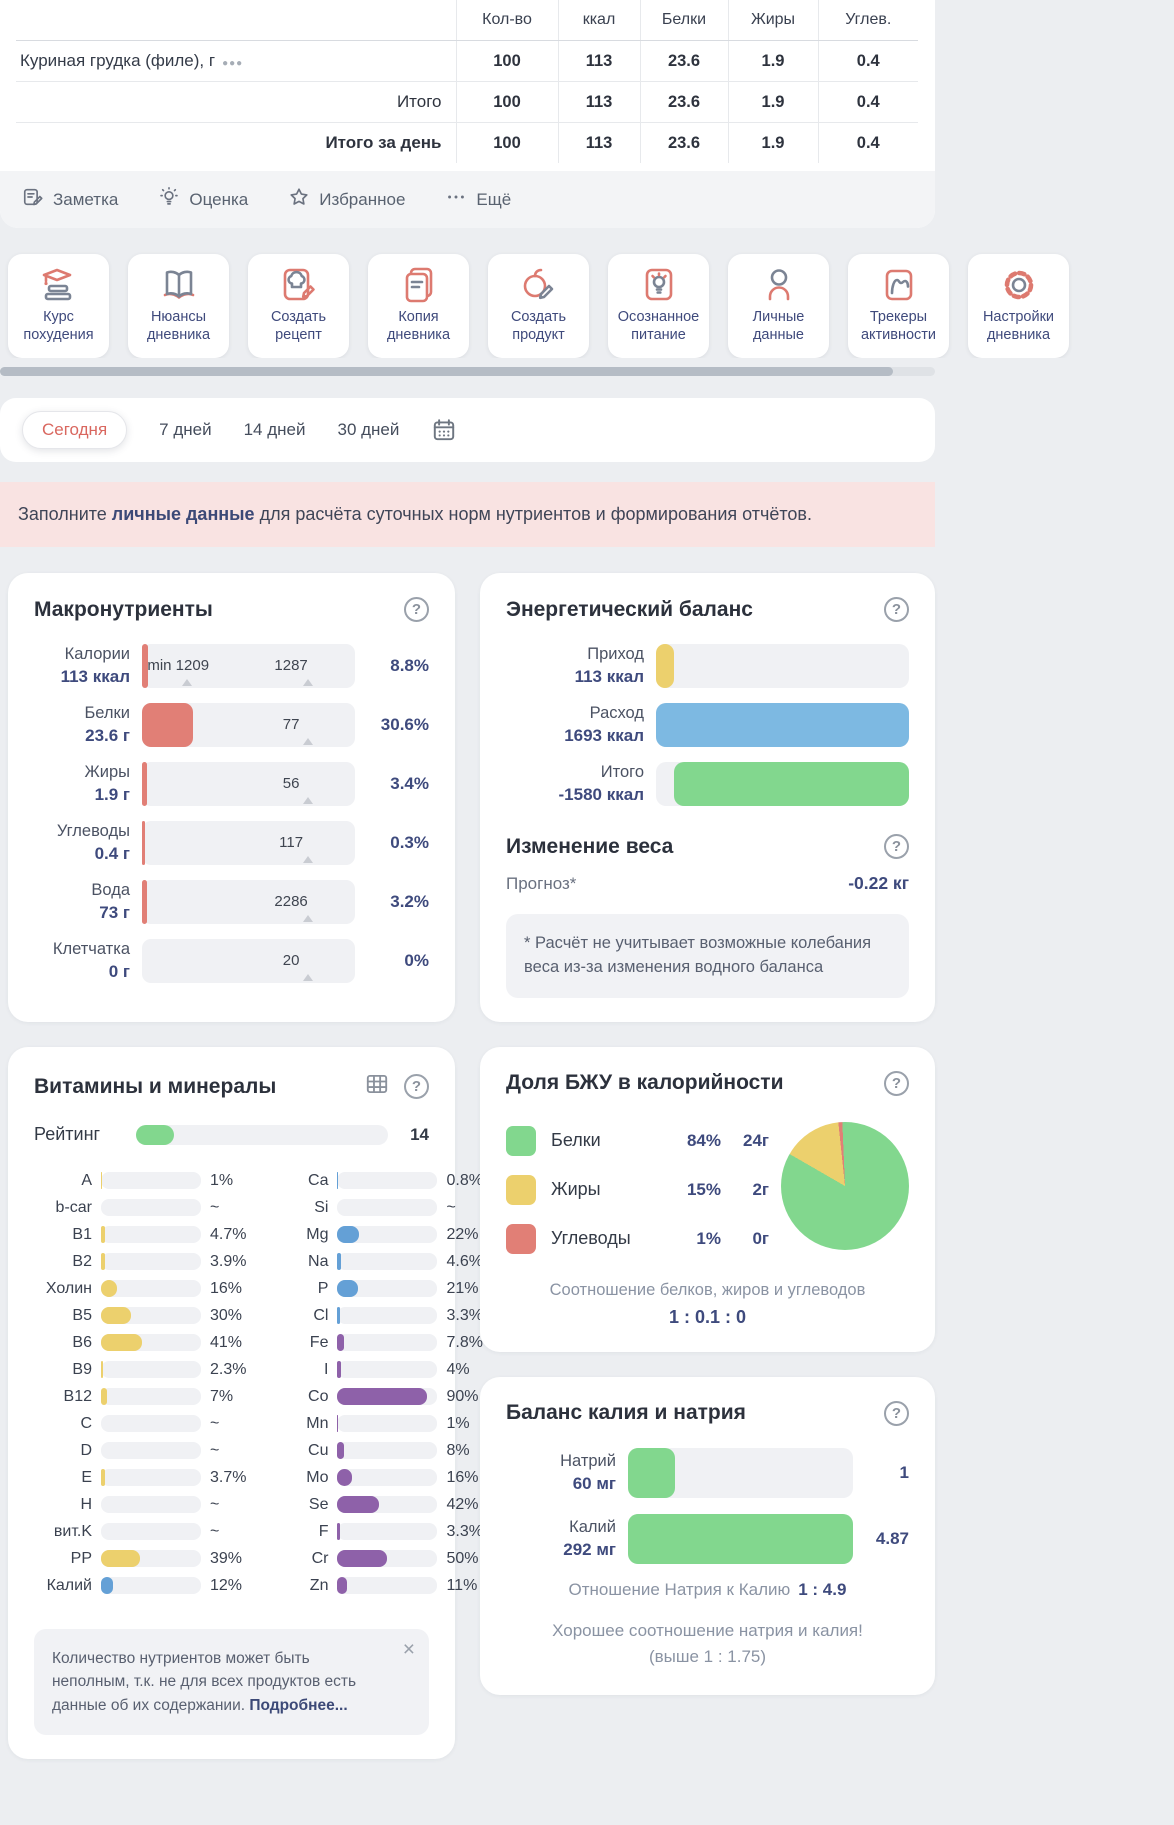 The image size is (1174, 1825). I want to click on total-row: Итого 100 113 23.6 1.9 0.4, so click(467, 102).